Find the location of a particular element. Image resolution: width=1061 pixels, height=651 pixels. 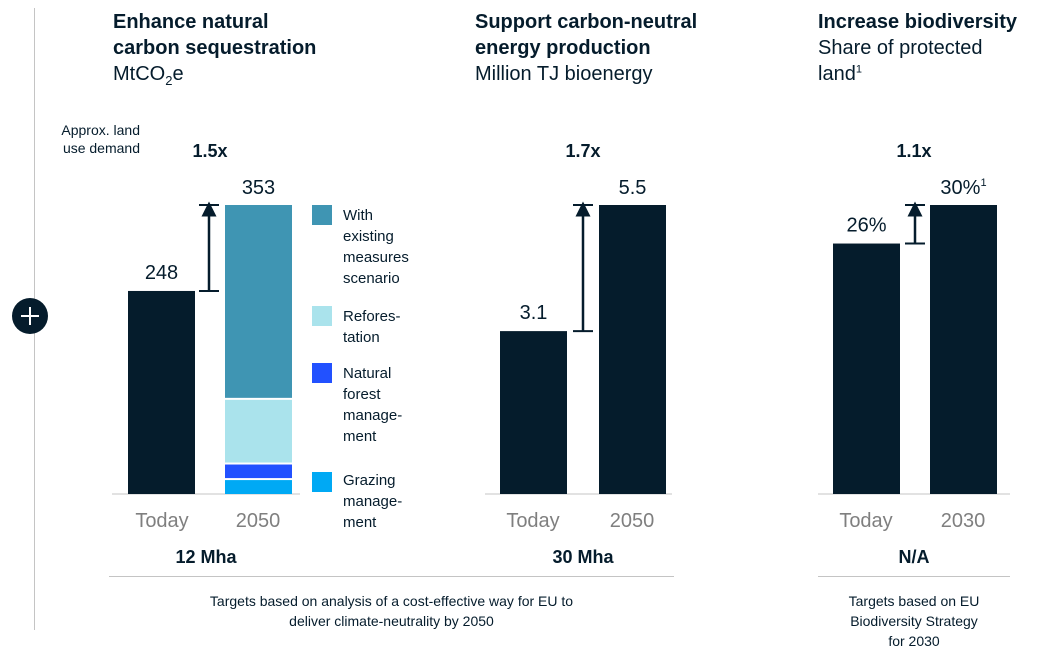

chart-2-tick-2050: 2050 is located at coordinates (632, 521).